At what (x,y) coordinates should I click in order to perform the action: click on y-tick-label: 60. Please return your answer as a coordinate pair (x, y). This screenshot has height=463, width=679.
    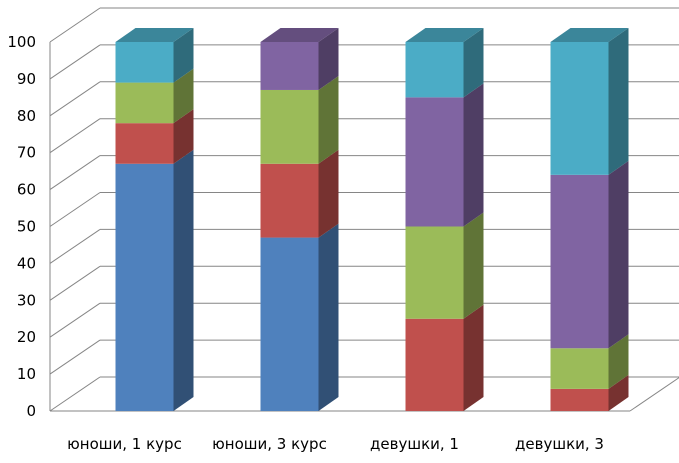
    Looking at the image, I should click on (26, 190).